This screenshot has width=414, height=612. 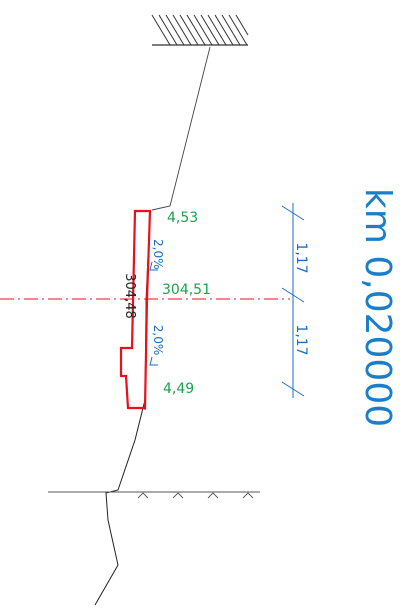 What do you see at coordinates (182, 218) in the screenshot?
I see `elevation-left-label: 4,53` at bounding box center [182, 218].